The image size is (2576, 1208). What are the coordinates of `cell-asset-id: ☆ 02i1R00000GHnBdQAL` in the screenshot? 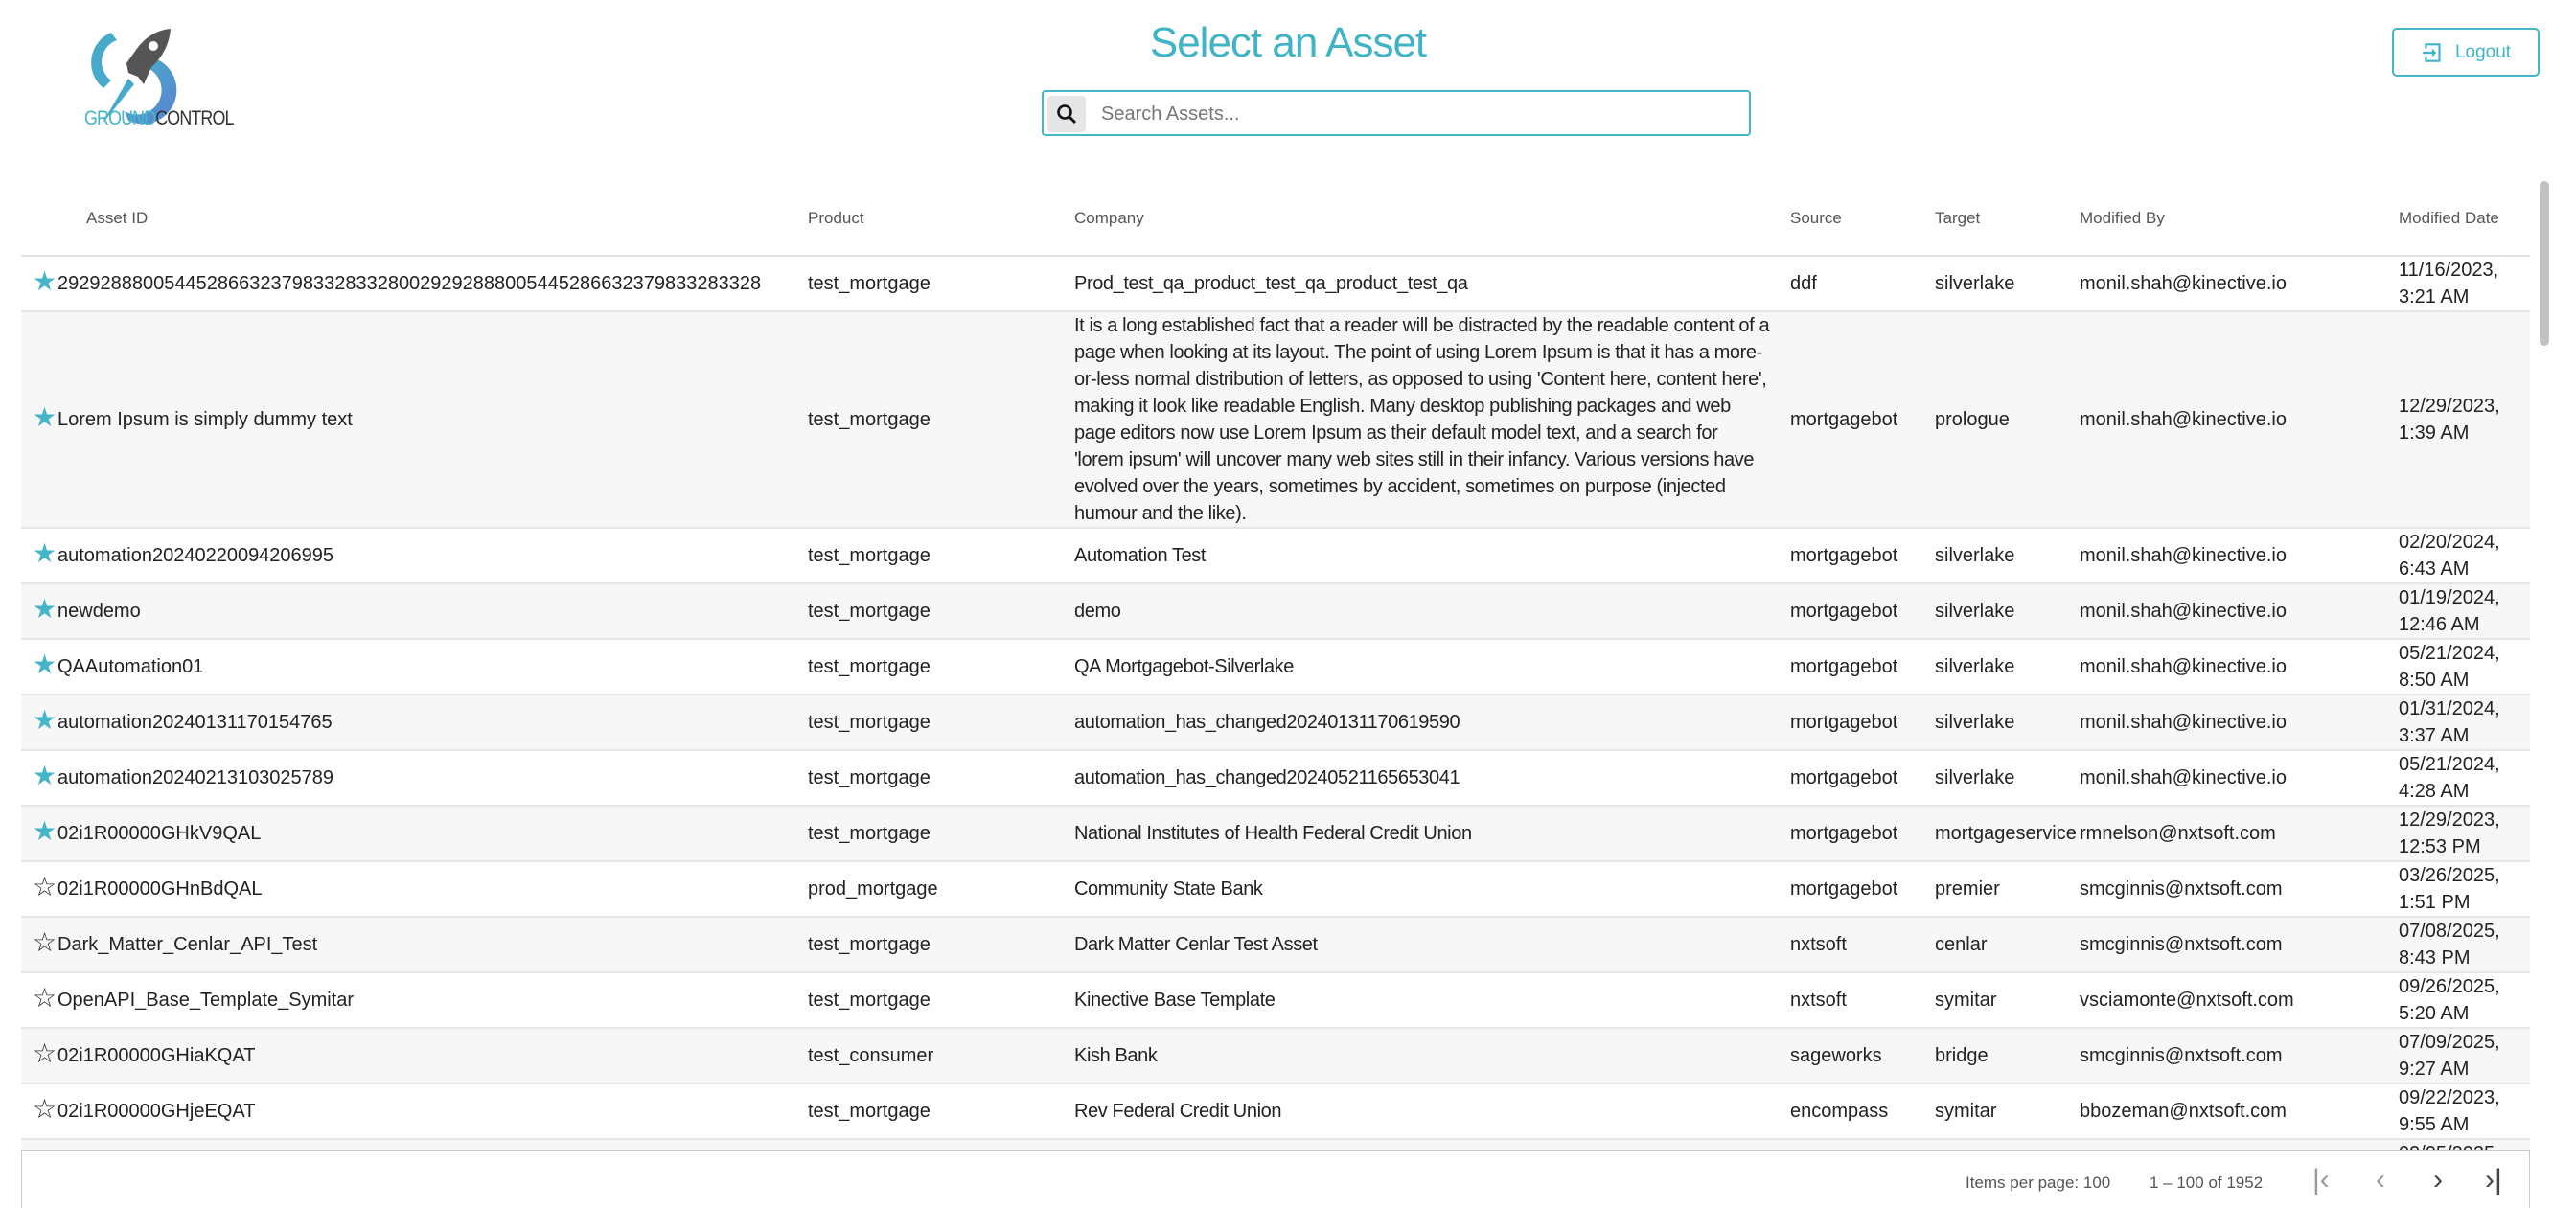 It's located at (414, 890).